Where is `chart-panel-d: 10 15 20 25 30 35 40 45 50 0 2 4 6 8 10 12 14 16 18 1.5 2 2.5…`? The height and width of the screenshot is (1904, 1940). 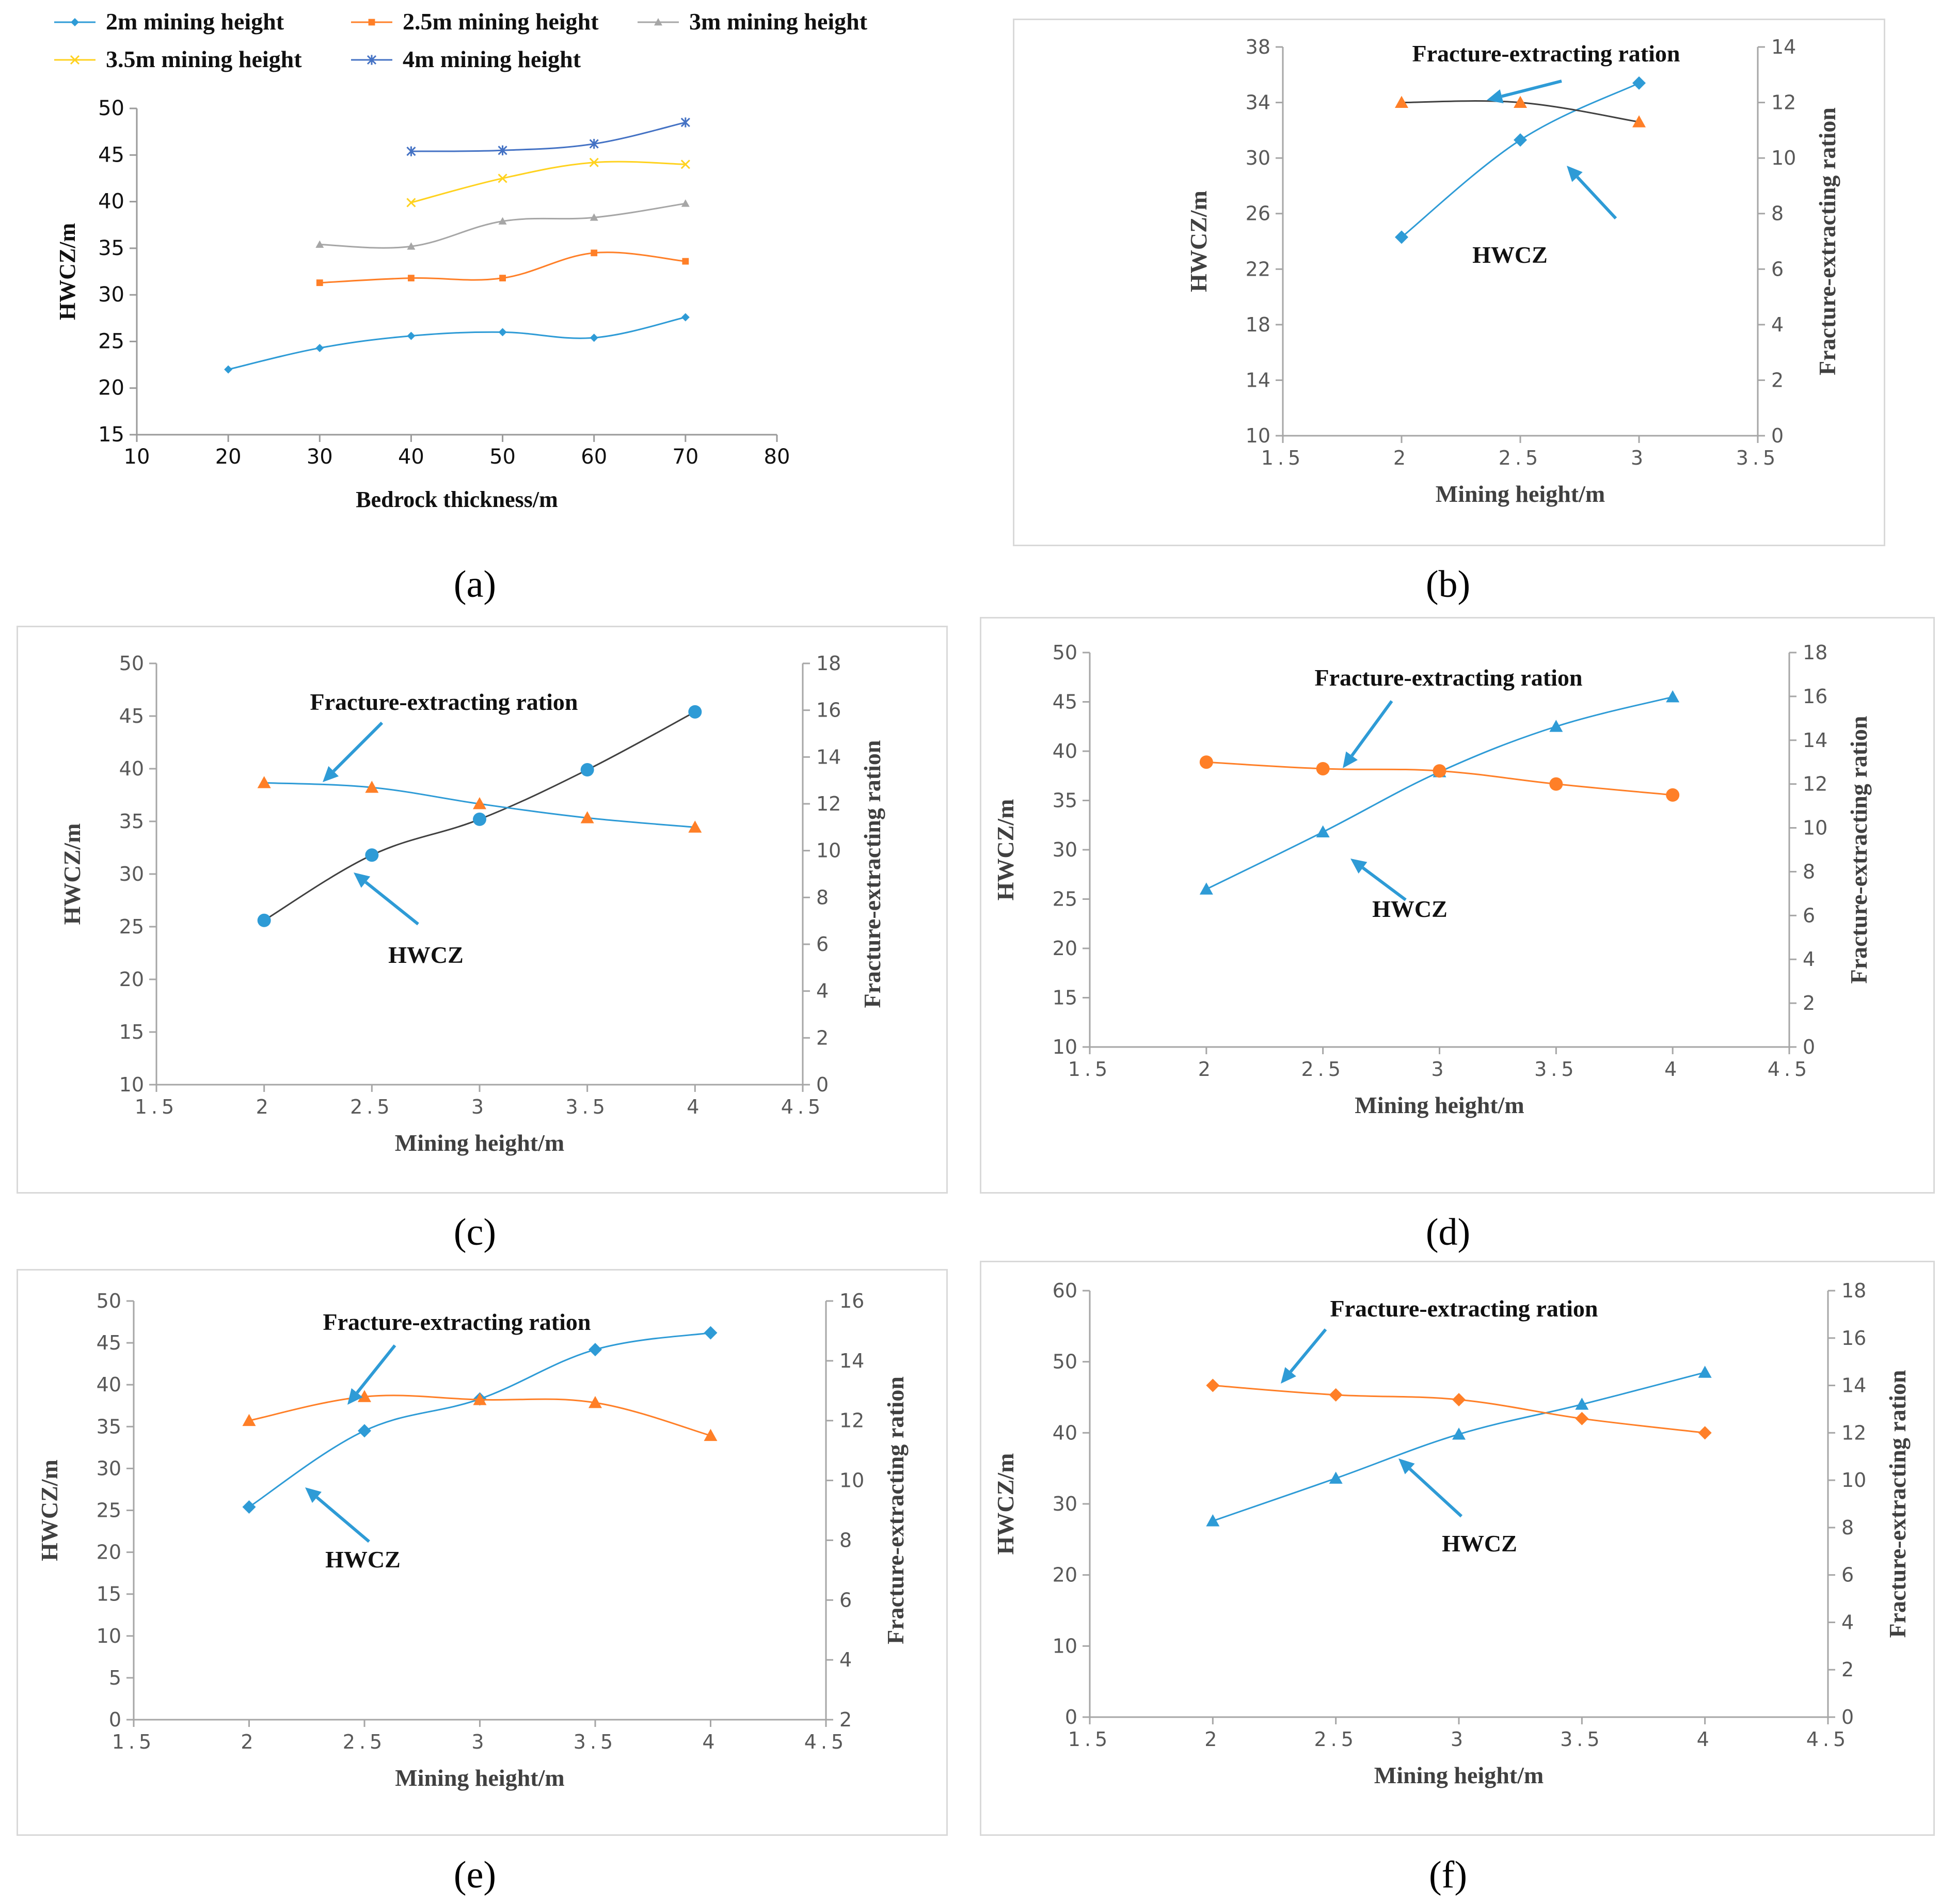
chart-panel-d: 10 15 20 25 30 35 40 45 50 0 2 4 6 8 10 12 14 16 18 1.5 2 2.5… is located at coordinates (1457, 906).